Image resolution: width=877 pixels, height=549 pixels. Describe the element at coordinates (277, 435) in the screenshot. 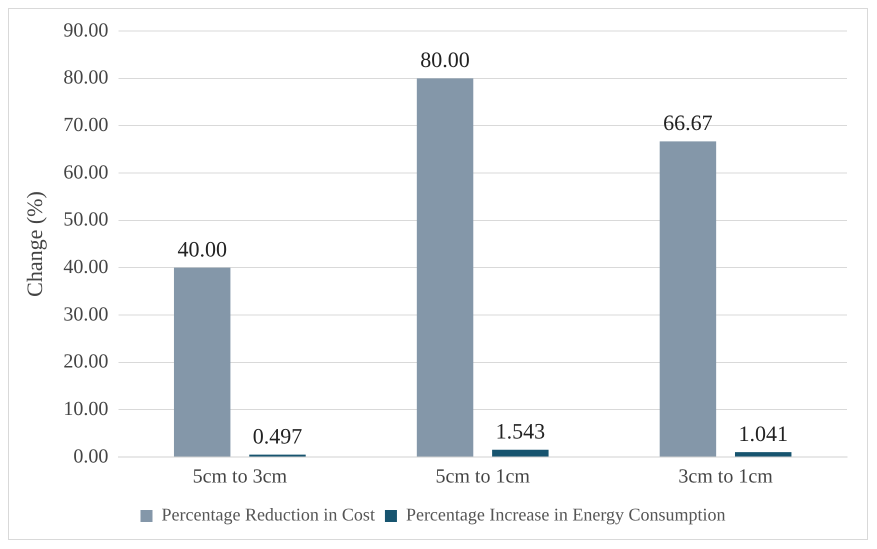

I see `data-label: 0.497` at that location.